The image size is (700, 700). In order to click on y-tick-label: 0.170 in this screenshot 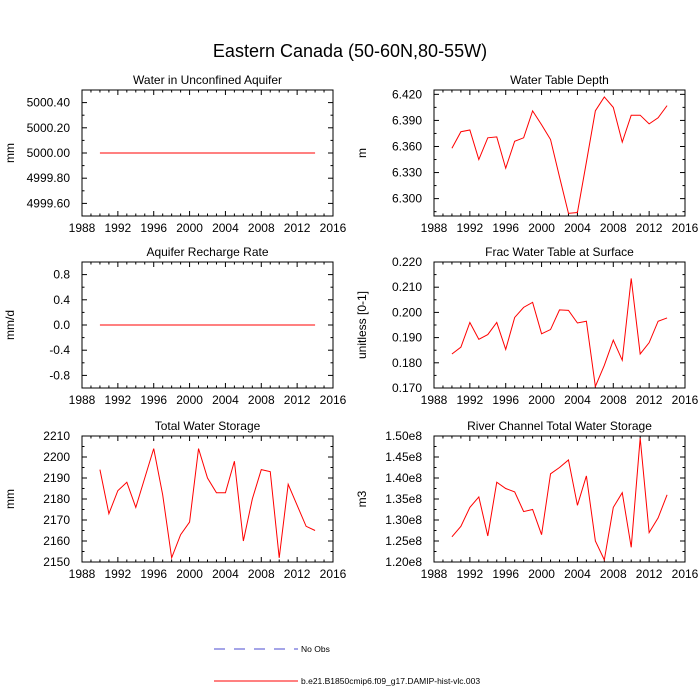, I will do `click(407, 388)`.